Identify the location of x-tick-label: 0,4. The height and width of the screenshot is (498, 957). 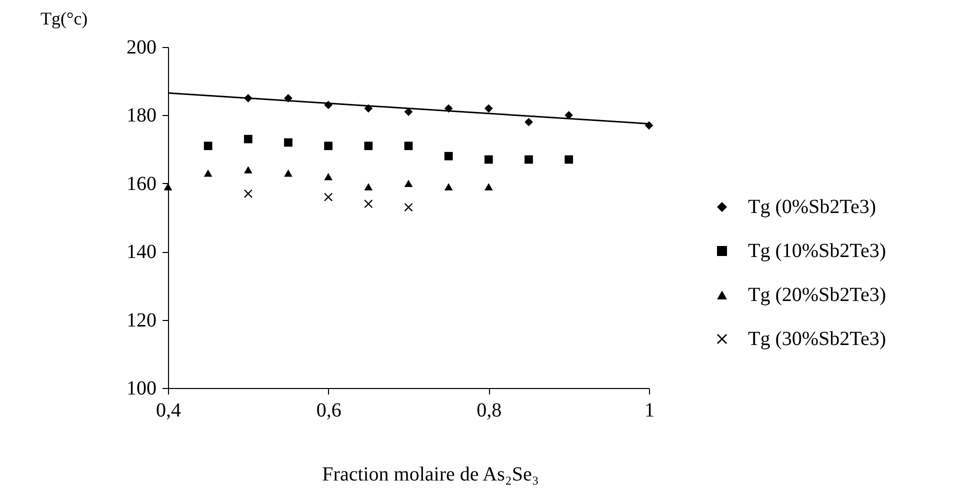
(168, 411).